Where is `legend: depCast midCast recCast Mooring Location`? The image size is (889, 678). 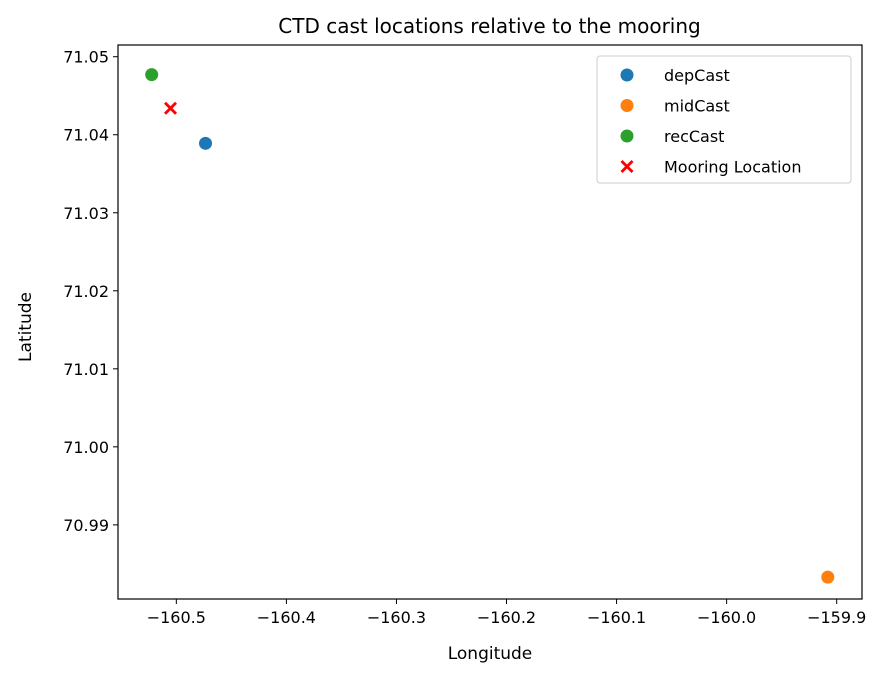 legend: depCast midCast recCast Mooring Location is located at coordinates (724, 119).